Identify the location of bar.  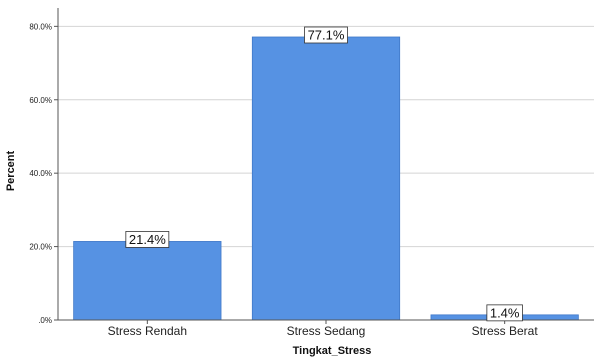
(147, 281).